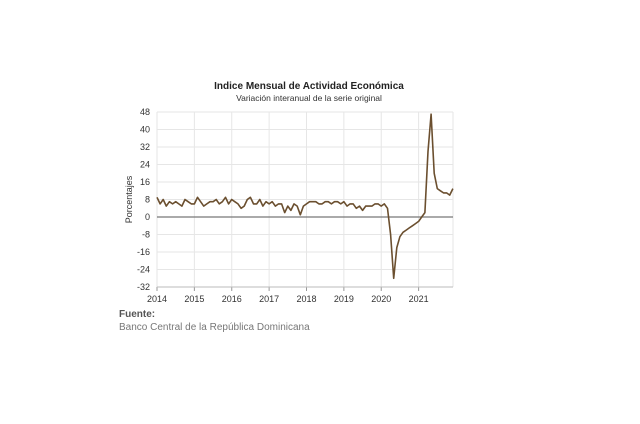 The height and width of the screenshot is (424, 640). What do you see at coordinates (214, 327) in the screenshot?
I see `source-text: Banco Central de la República Dominicana` at bounding box center [214, 327].